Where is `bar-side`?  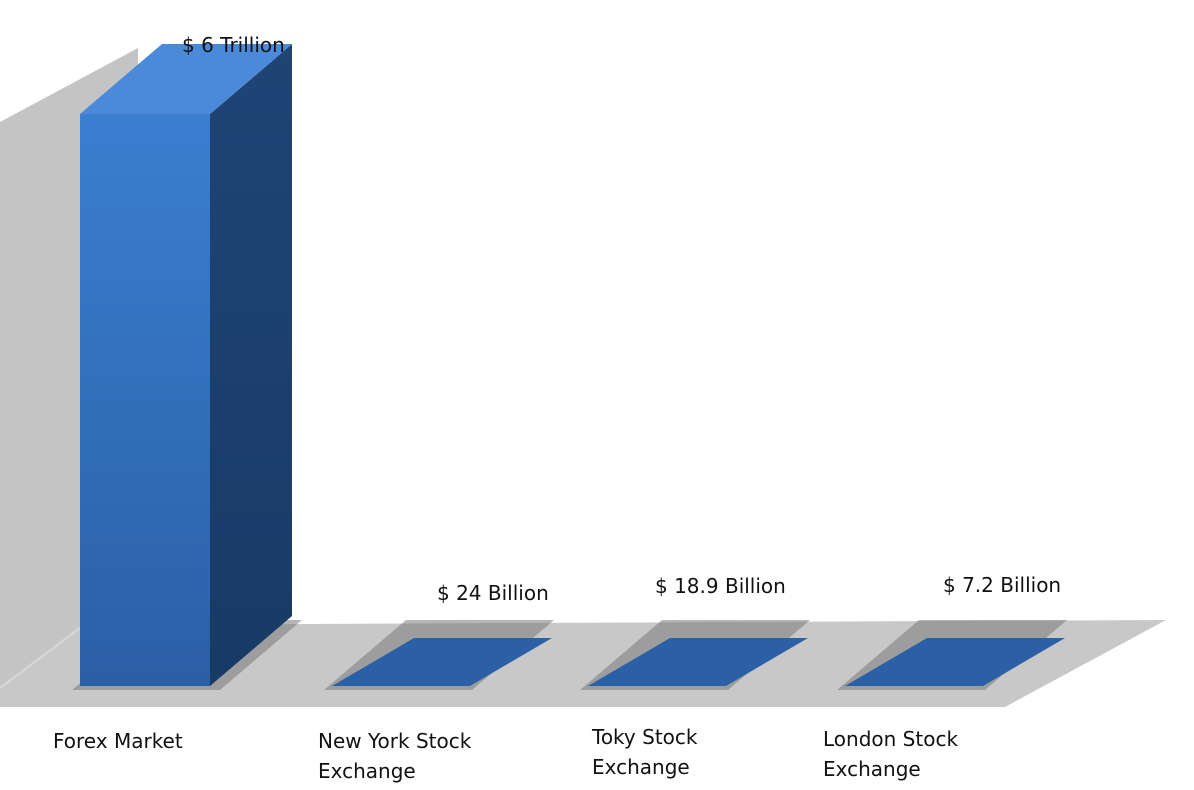
bar-side is located at coordinates (251, 365).